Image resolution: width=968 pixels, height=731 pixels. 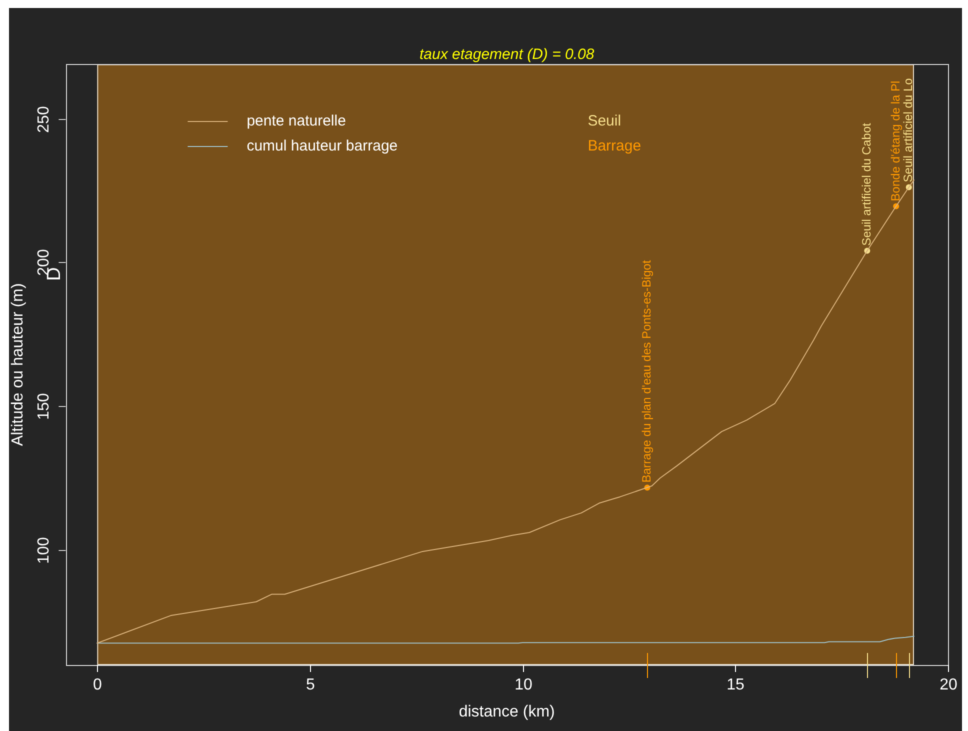 What do you see at coordinates (615, 145) in the screenshot?
I see `text: Barrage` at bounding box center [615, 145].